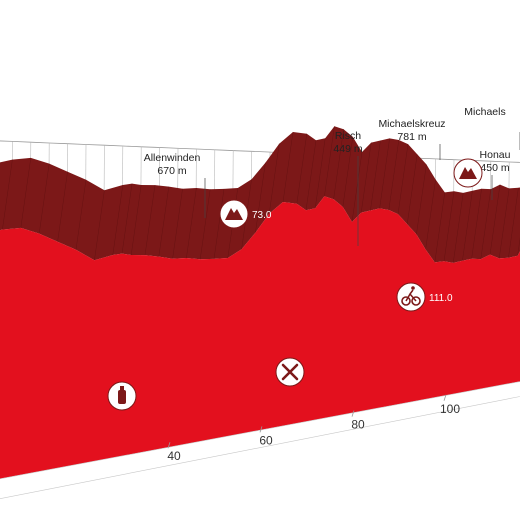 This screenshot has height=520, width=520. I want to click on place-name: Honau, so click(495, 155).